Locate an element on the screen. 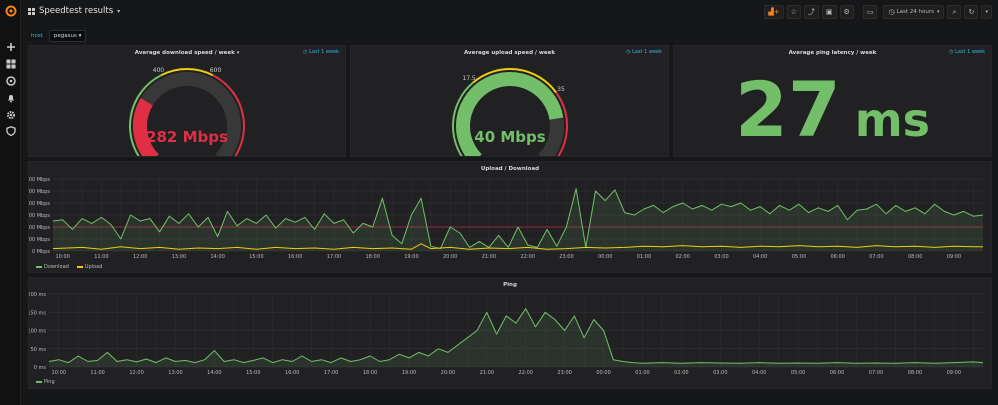  gauge-threshold-yellow is located at coordinates (187, 72).